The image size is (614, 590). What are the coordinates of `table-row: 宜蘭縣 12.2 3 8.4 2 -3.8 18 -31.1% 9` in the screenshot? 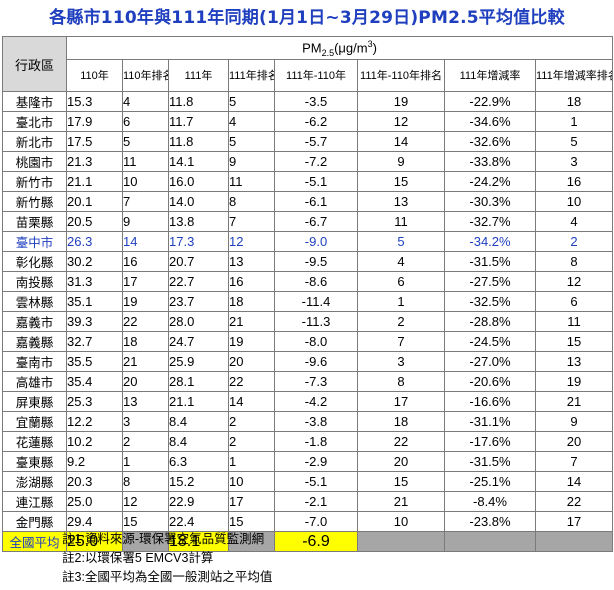 It's located at (307, 421).